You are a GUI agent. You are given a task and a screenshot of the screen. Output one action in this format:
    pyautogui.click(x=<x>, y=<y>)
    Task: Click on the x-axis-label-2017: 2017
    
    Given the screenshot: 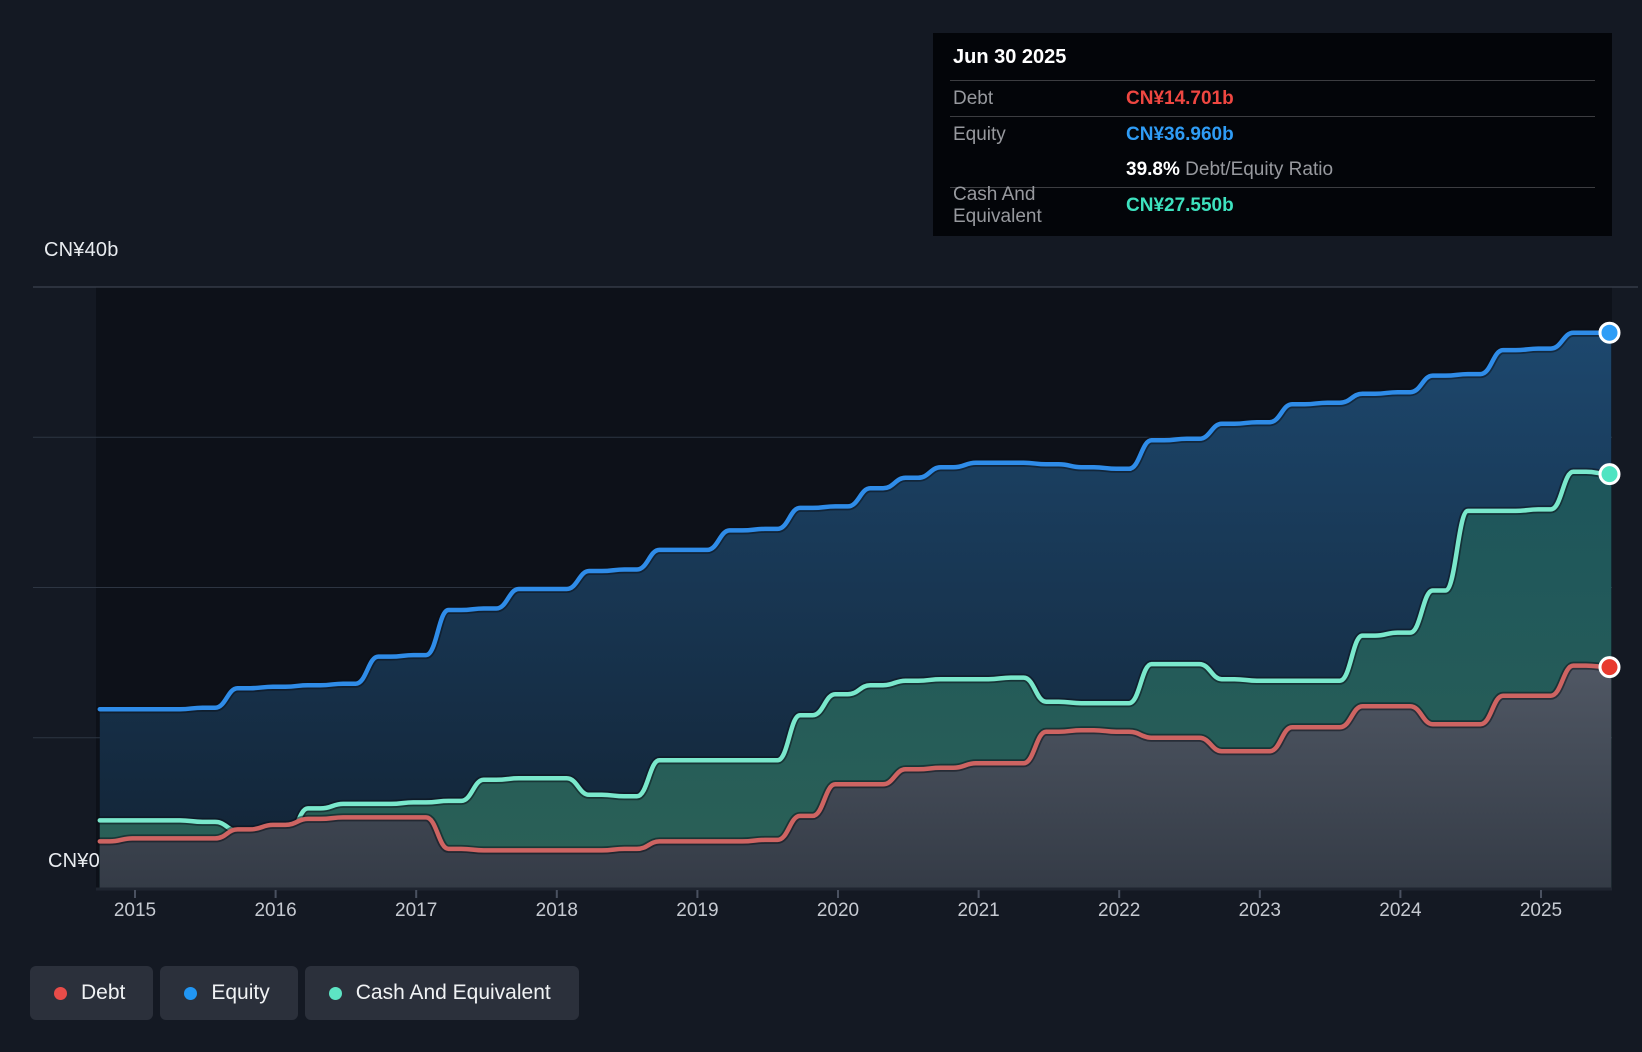 What is the action you would take?
    pyautogui.click(x=416, y=910)
    